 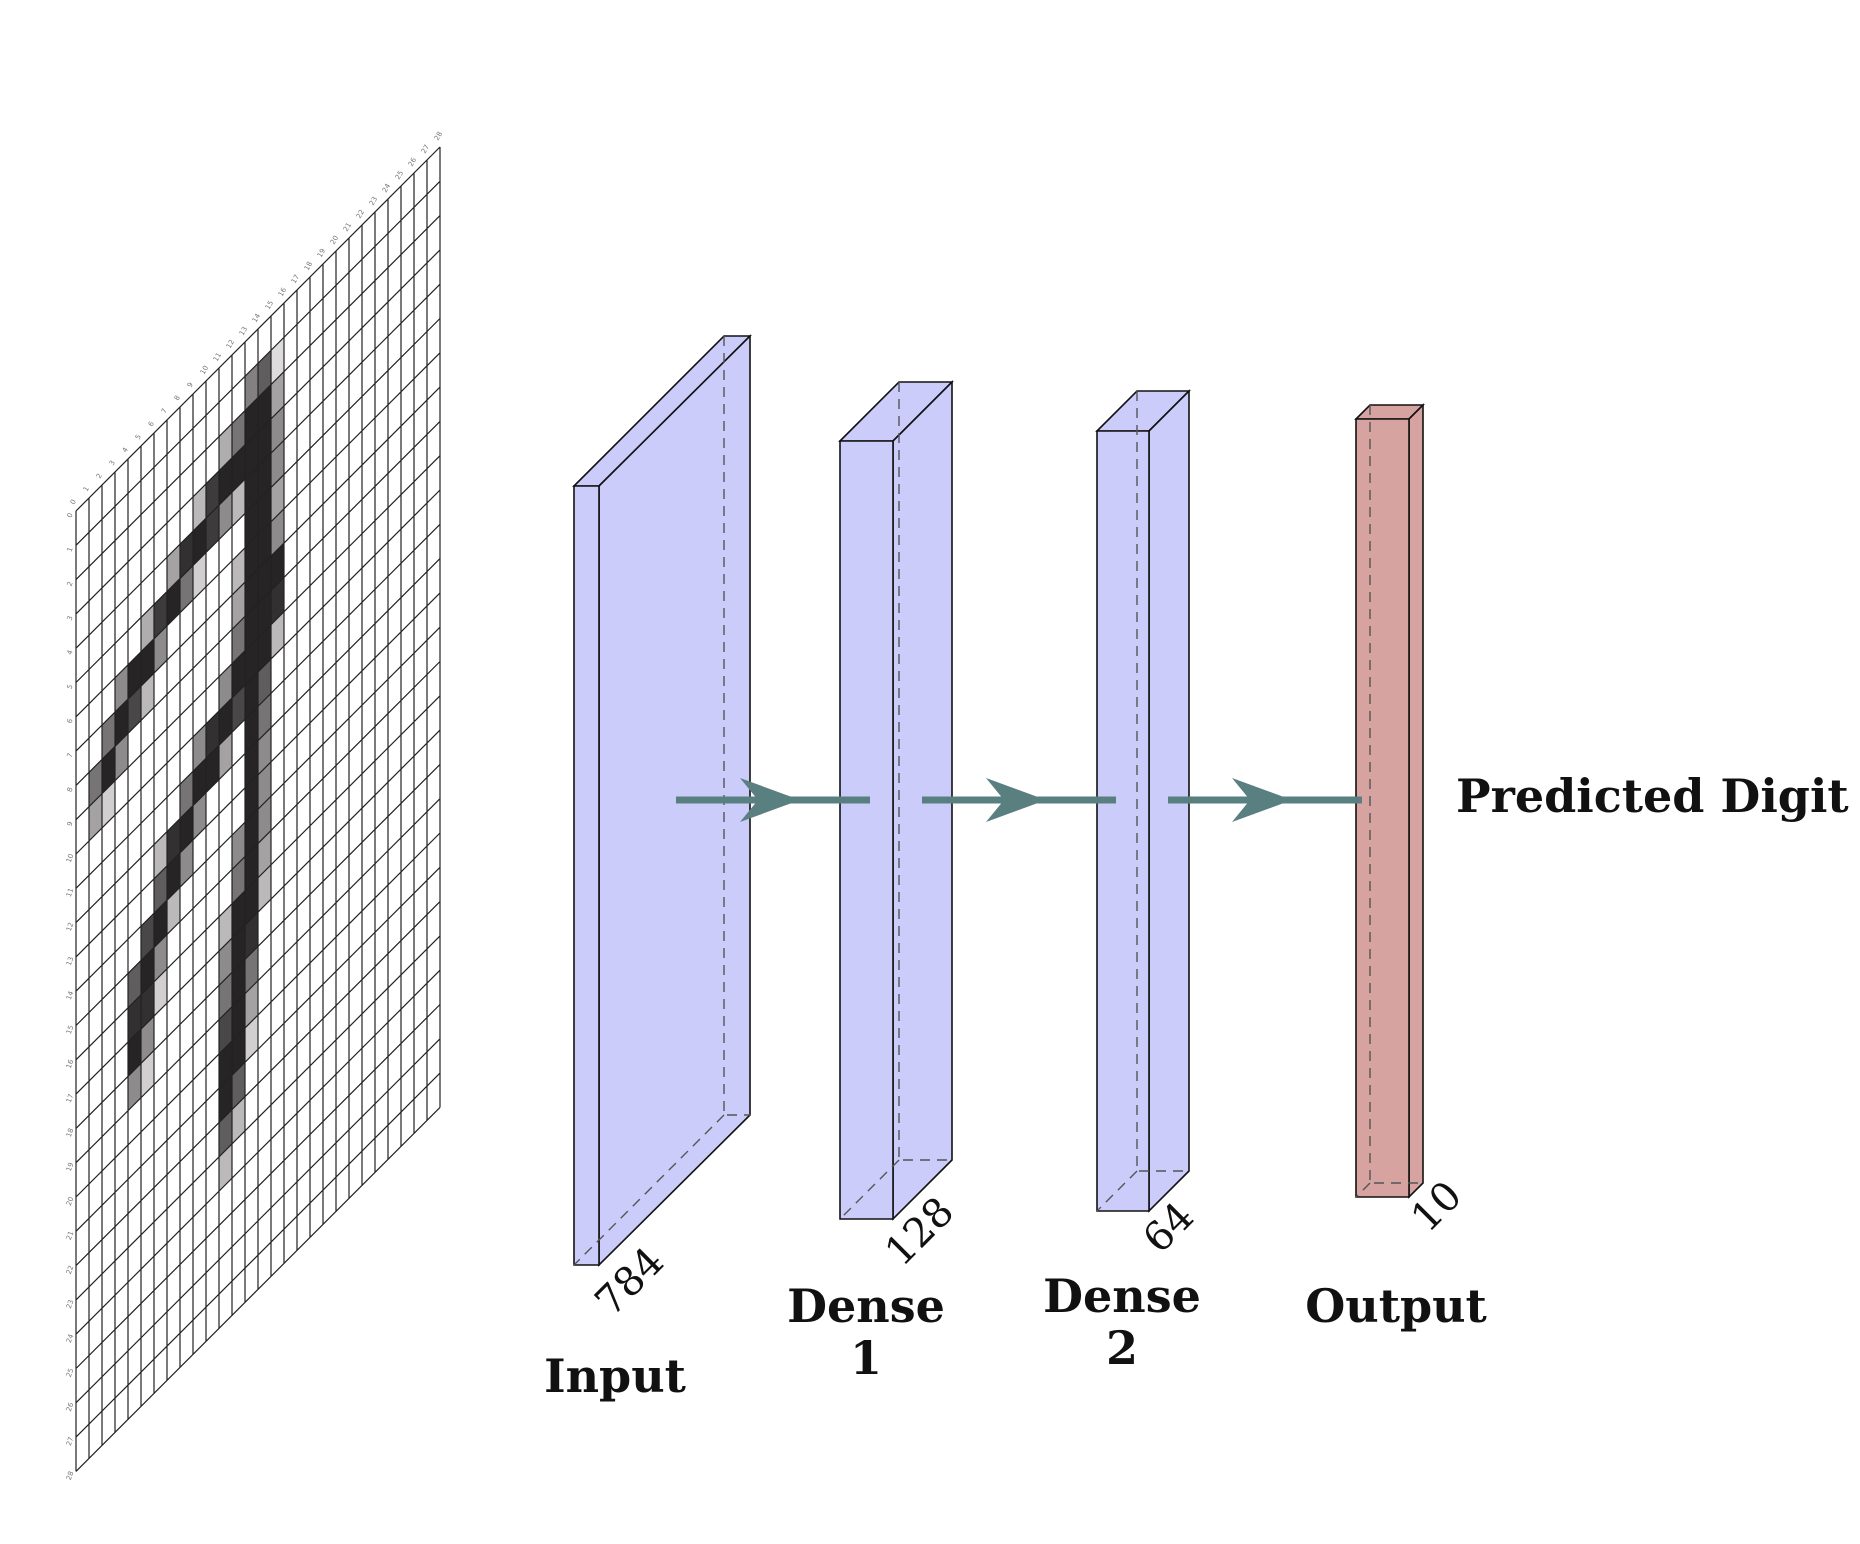 I want to click on grid-col-tick: 13, so click(x=243, y=331).